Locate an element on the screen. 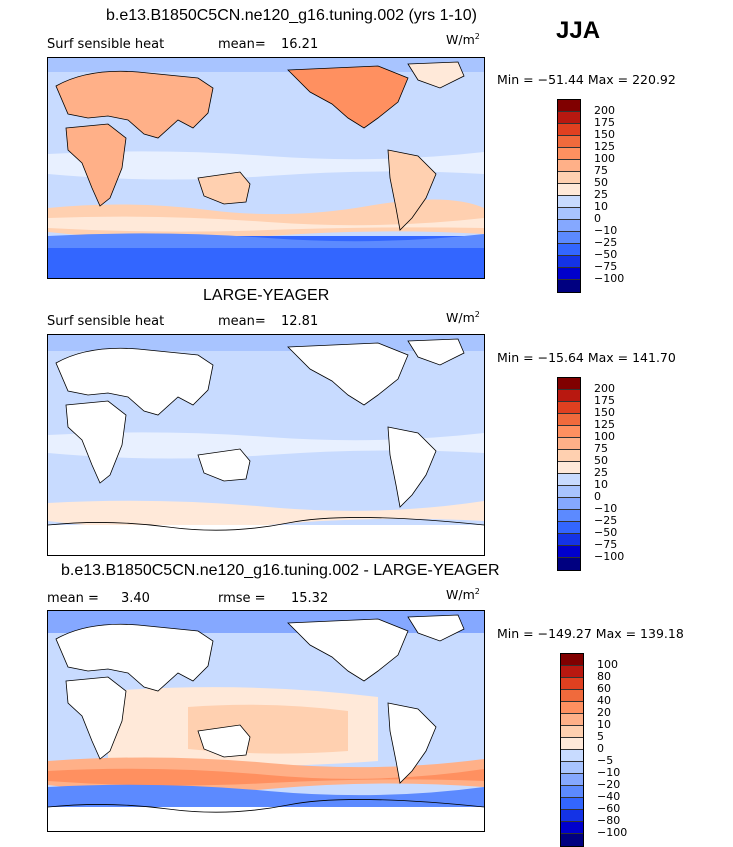 Image resolution: width=733 pixels, height=847 pixels. panel3-mean-value: 3.40 is located at coordinates (135, 598).